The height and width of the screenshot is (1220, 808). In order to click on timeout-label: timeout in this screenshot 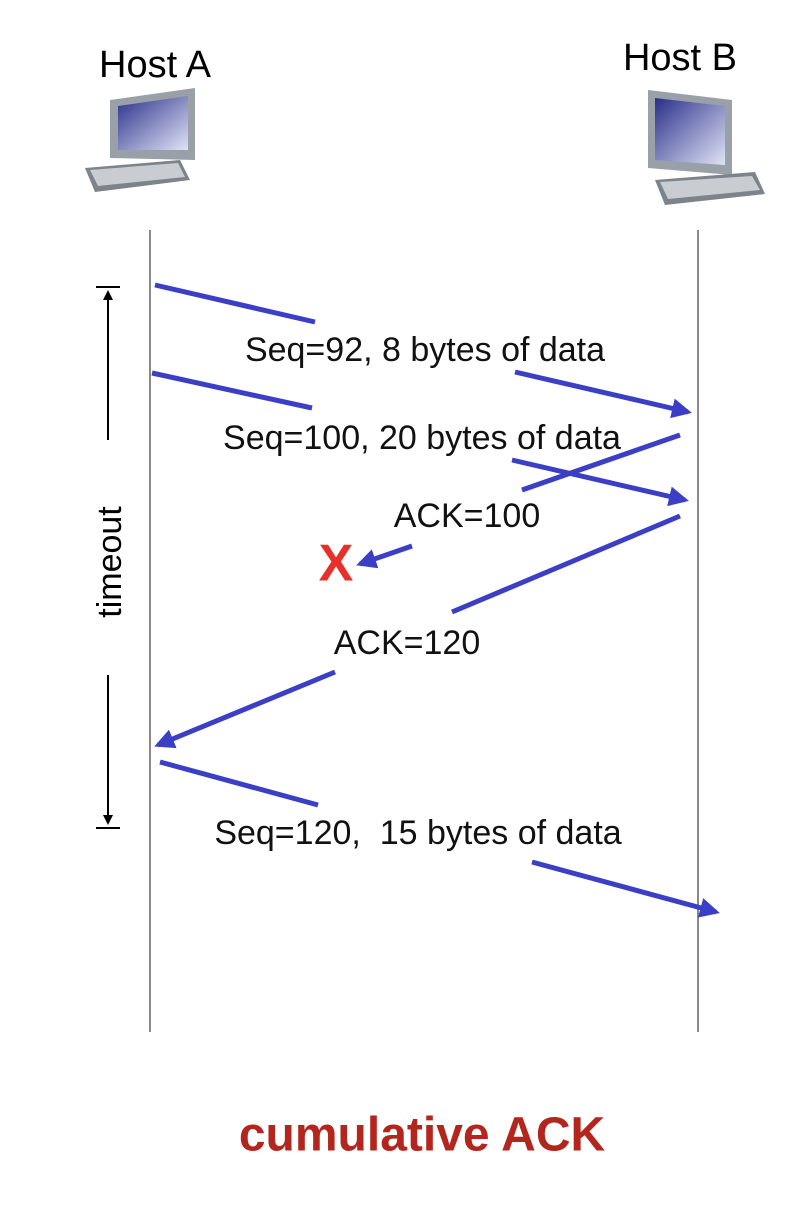, I will do `click(110, 562)`.